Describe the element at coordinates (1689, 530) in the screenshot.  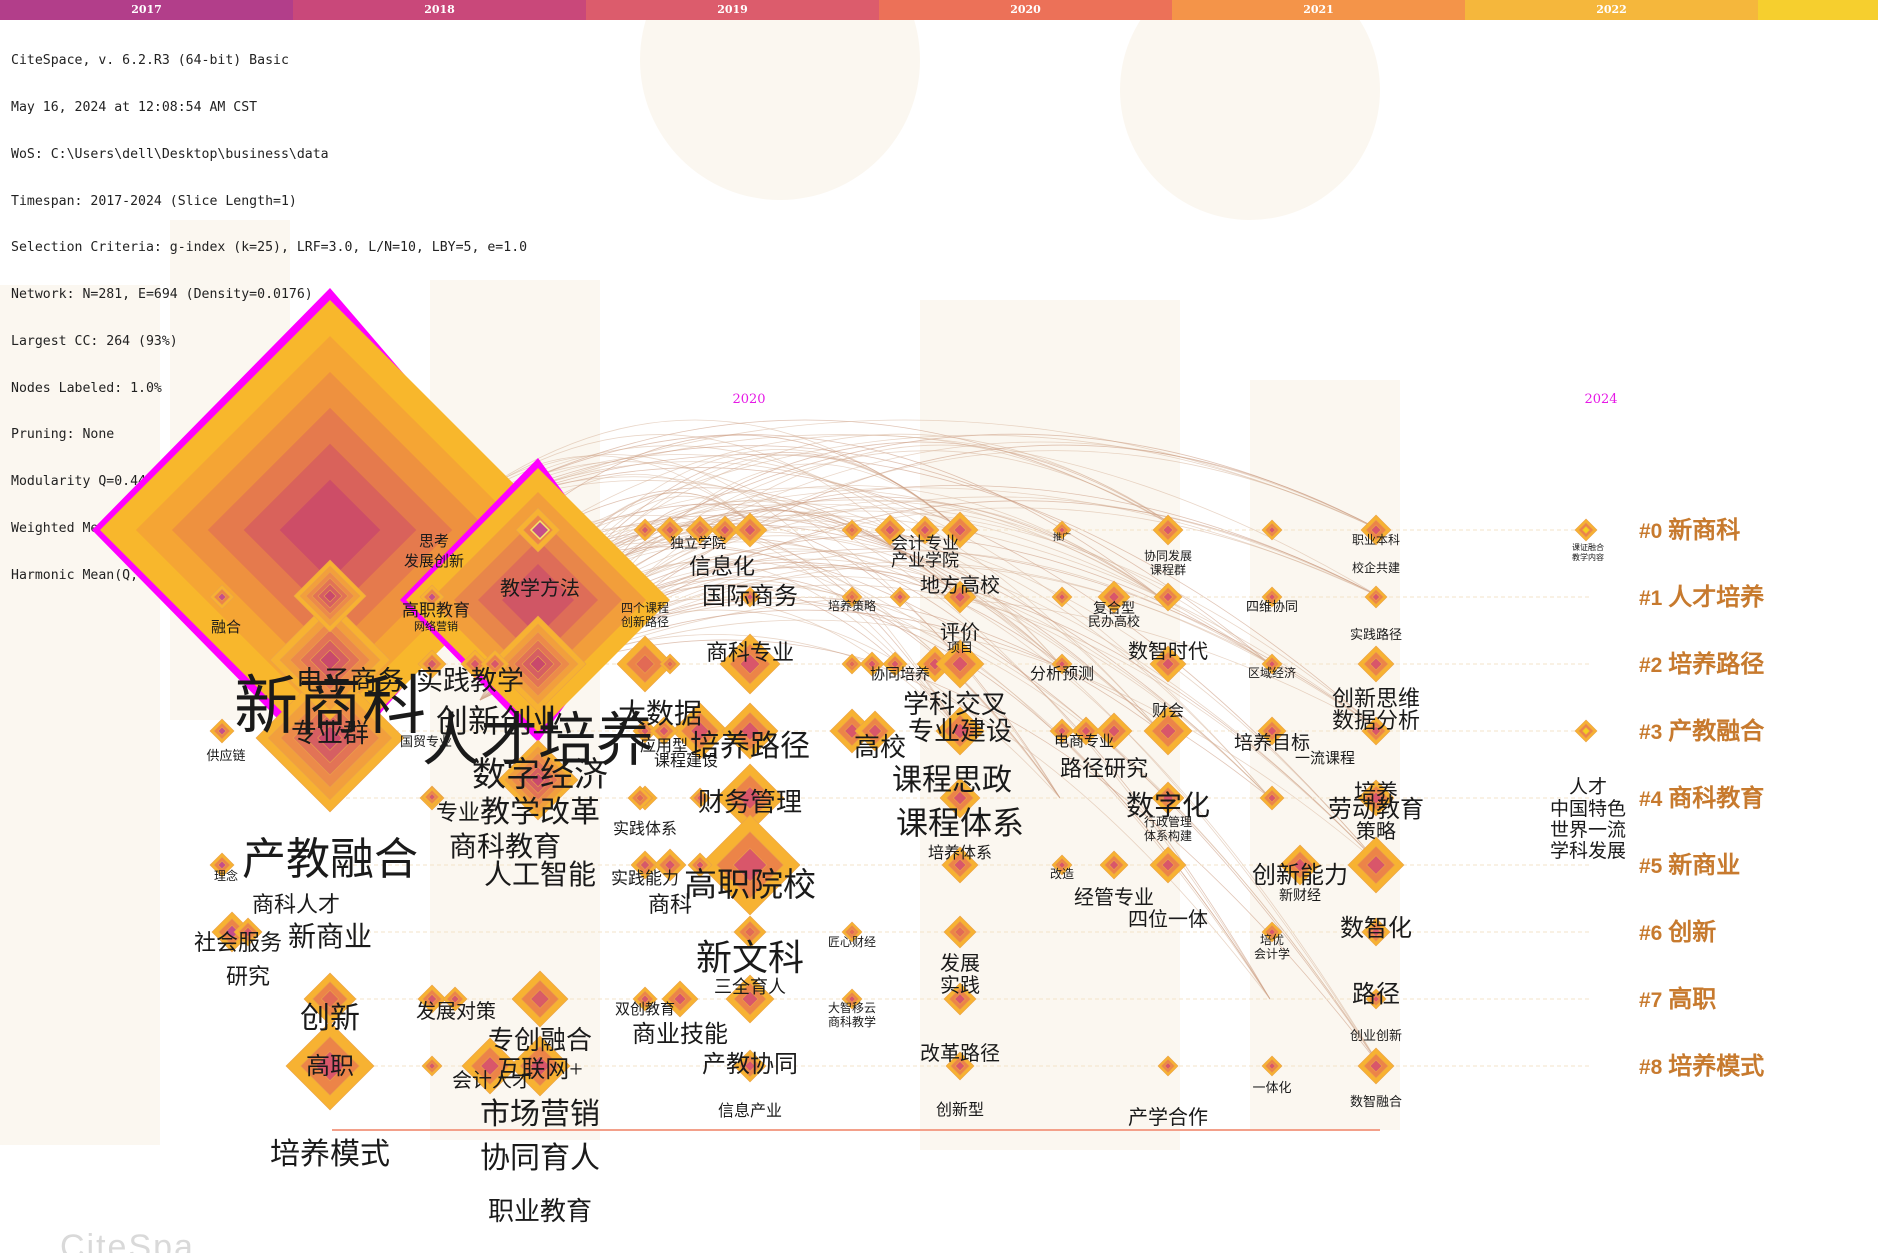
I see `cluster-label: #0 新商科` at that location.